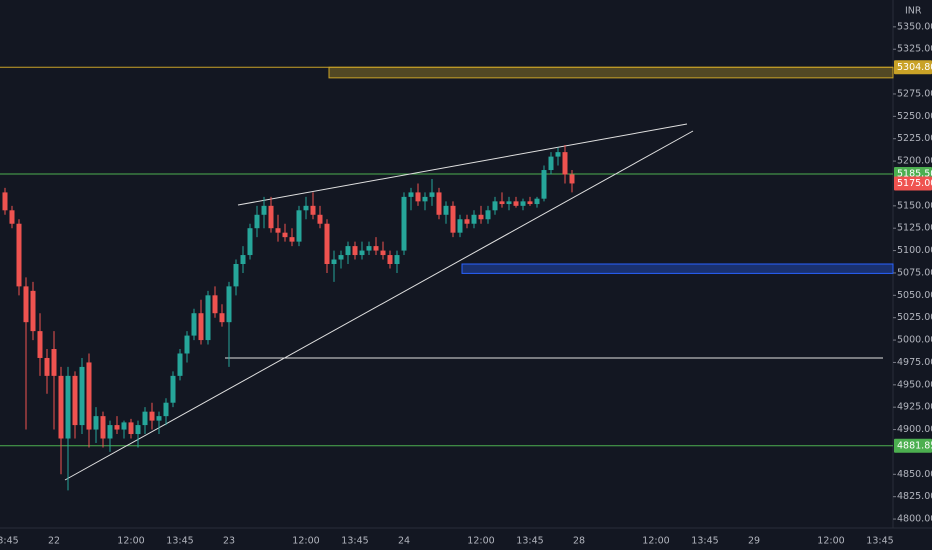 The width and height of the screenshot is (932, 550). What do you see at coordinates (914, 474) in the screenshot?
I see `y-tick-label: 4850.00` at bounding box center [914, 474].